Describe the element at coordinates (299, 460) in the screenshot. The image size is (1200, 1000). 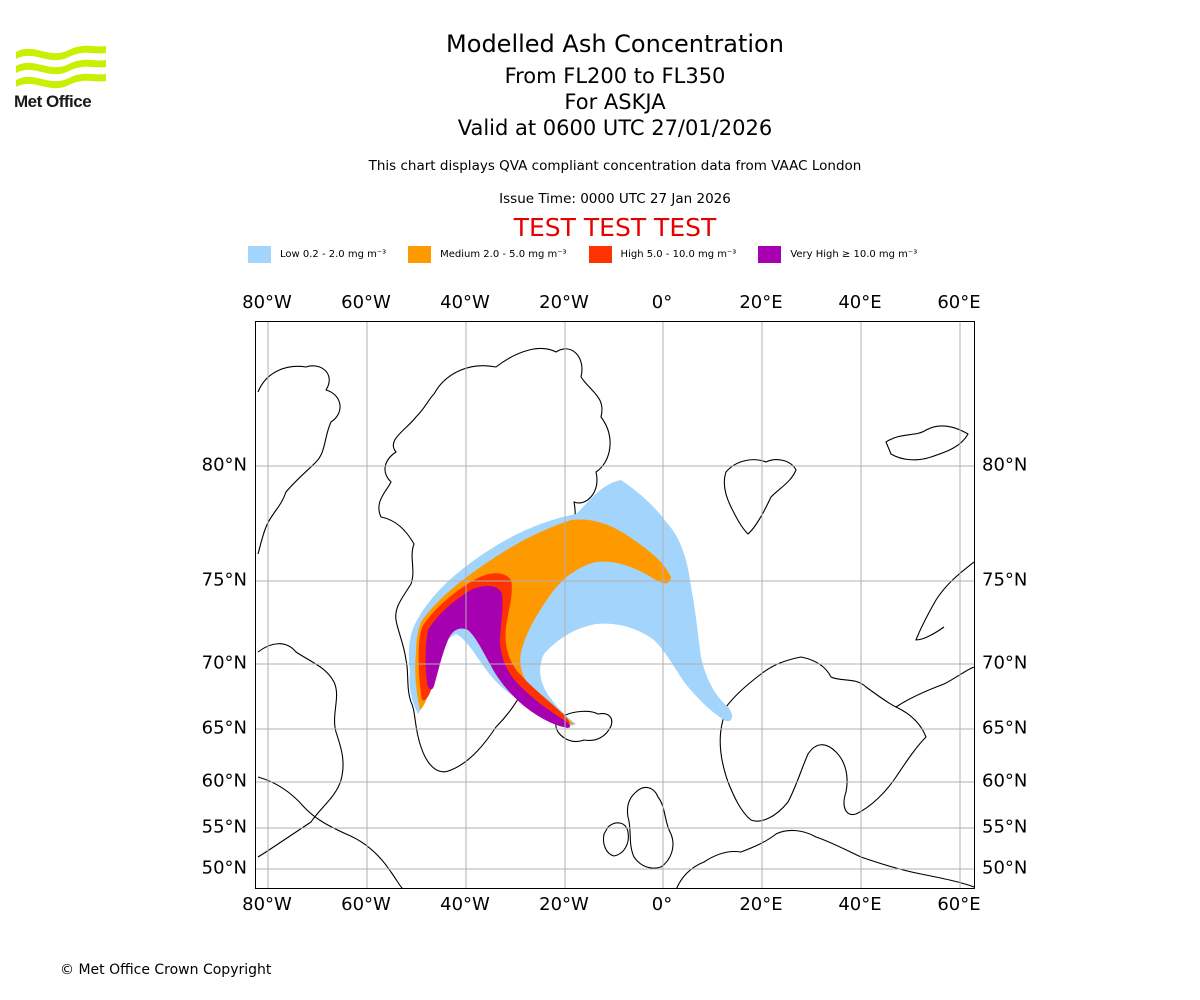
I see `ellesmere-outline` at that location.